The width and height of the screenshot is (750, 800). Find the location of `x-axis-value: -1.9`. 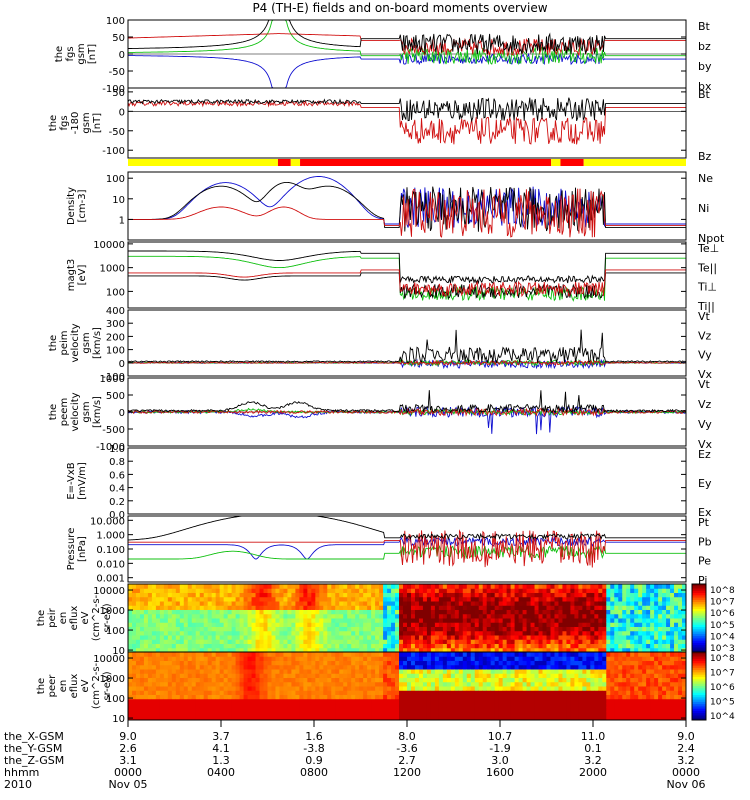

x-axis-value: -1.9 is located at coordinates (499, 748).